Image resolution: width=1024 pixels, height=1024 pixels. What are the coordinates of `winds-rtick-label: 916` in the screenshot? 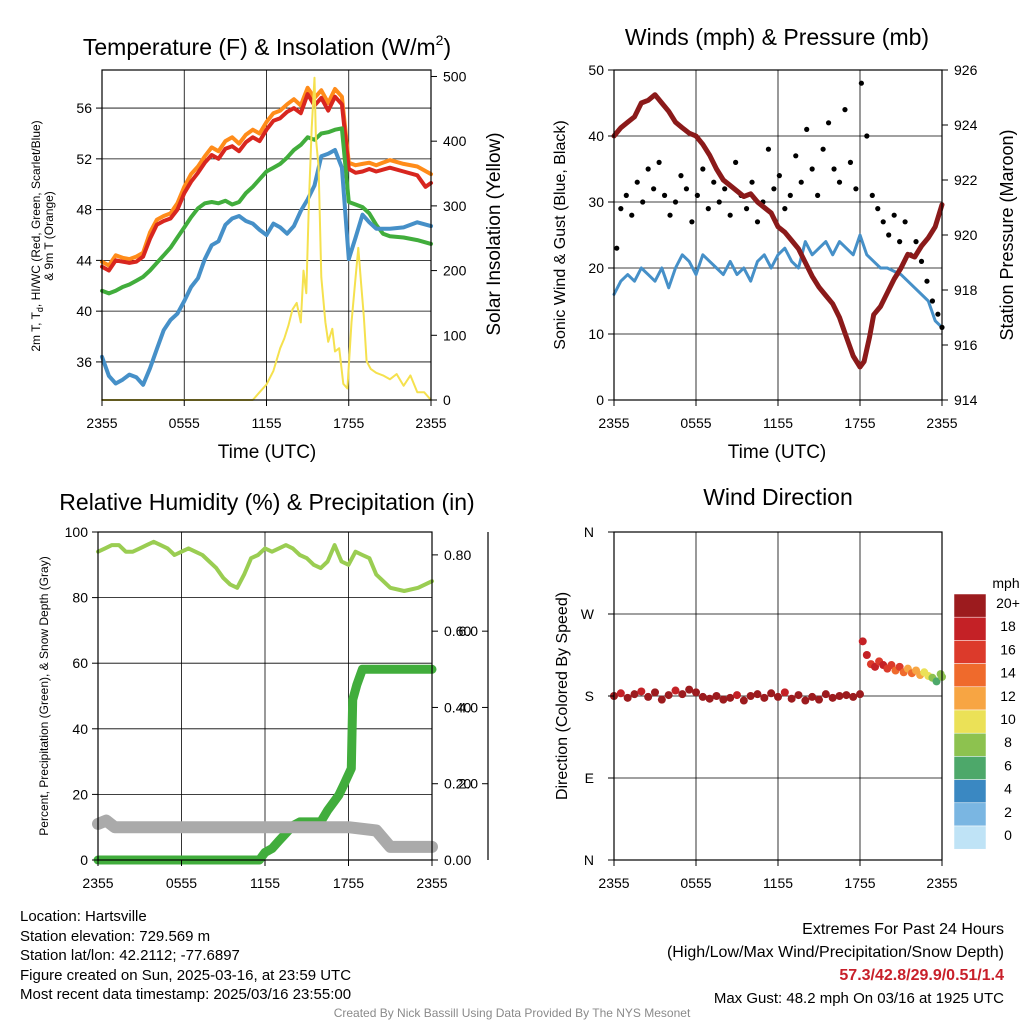 It's located at (966, 345).